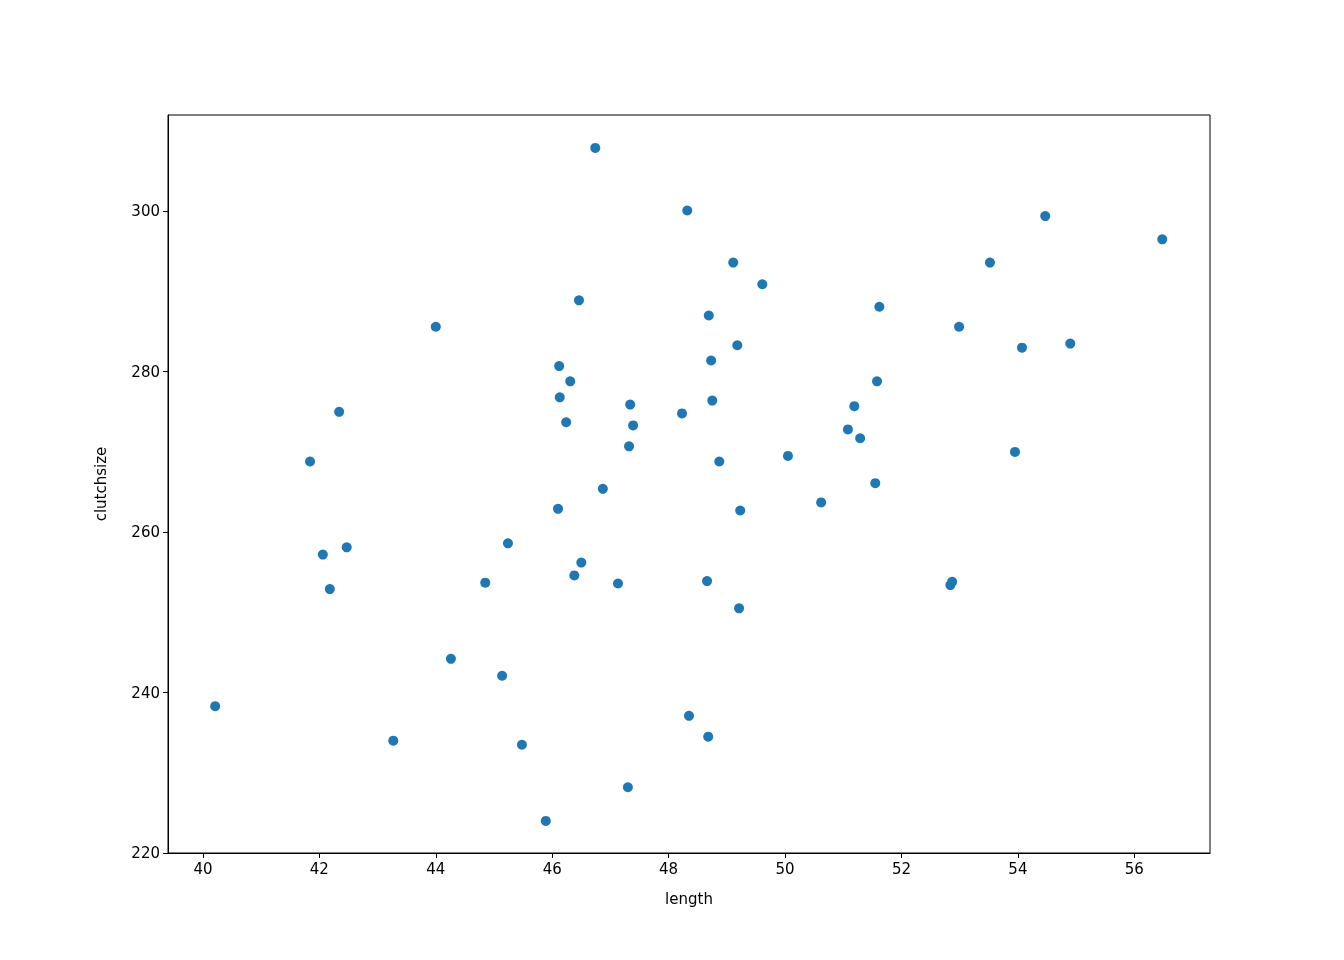 This screenshot has height=960, width=1344. I want to click on x-tick-label: 48, so click(669, 868).